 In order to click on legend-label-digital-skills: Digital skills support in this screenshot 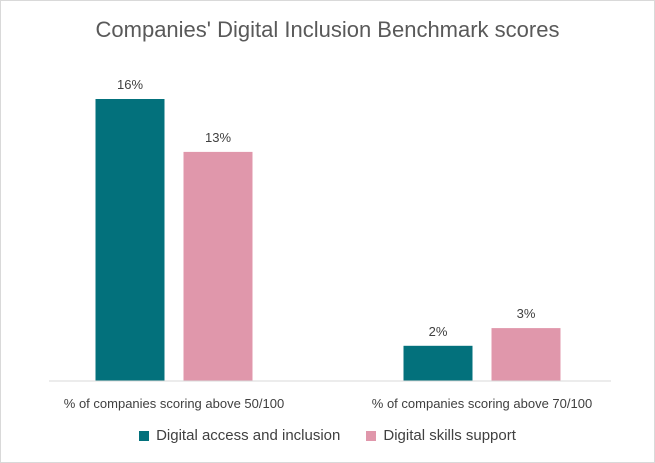, I will do `click(449, 435)`.